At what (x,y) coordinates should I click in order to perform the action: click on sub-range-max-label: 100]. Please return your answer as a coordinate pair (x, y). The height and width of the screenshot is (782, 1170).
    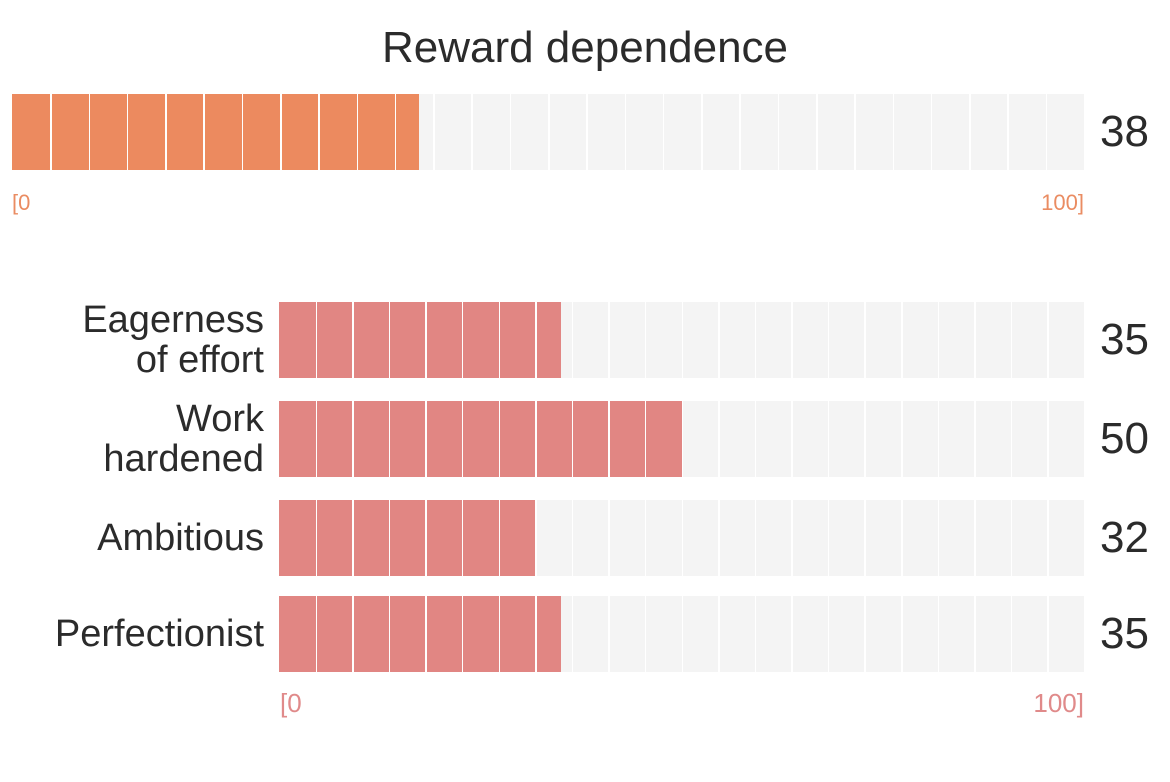
    Looking at the image, I should click on (1058, 703).